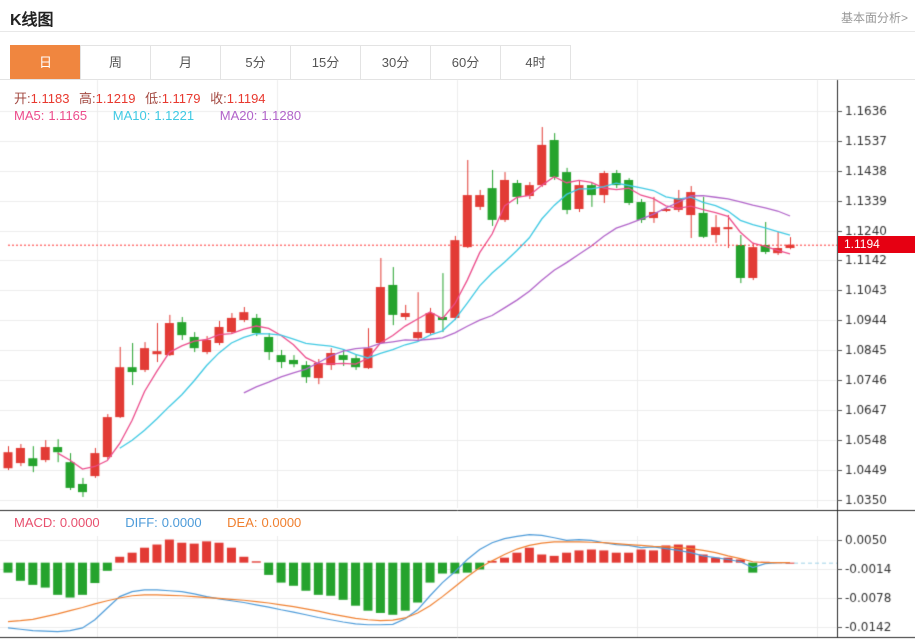  What do you see at coordinates (181, 522) in the screenshot?
I see `diff-value: 0.0000` at bounding box center [181, 522].